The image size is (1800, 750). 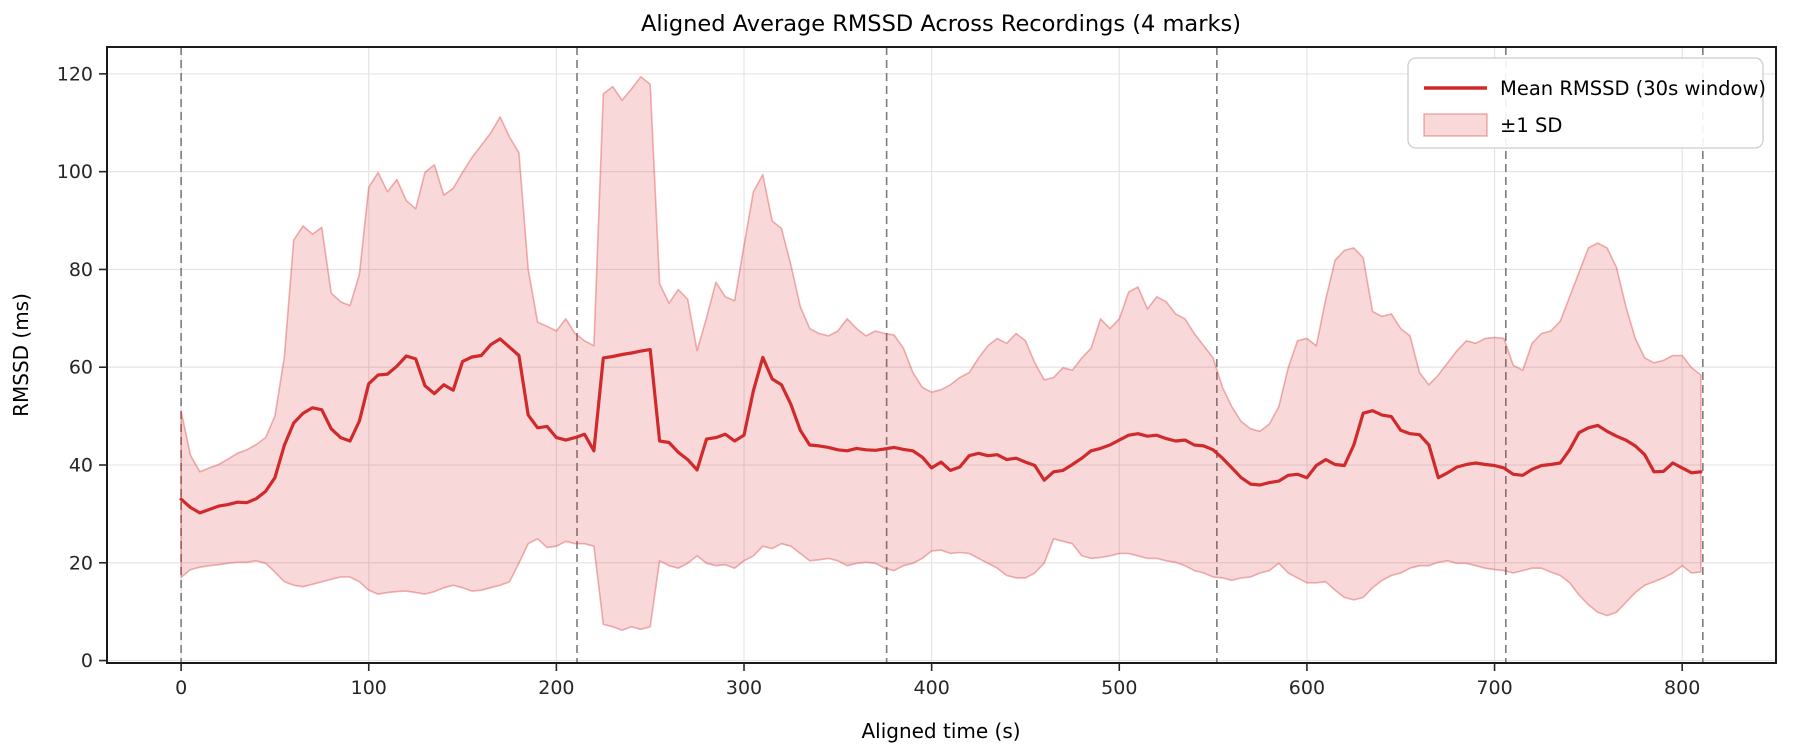 I want to click on x-tick-label: 700, so click(x=1494, y=688).